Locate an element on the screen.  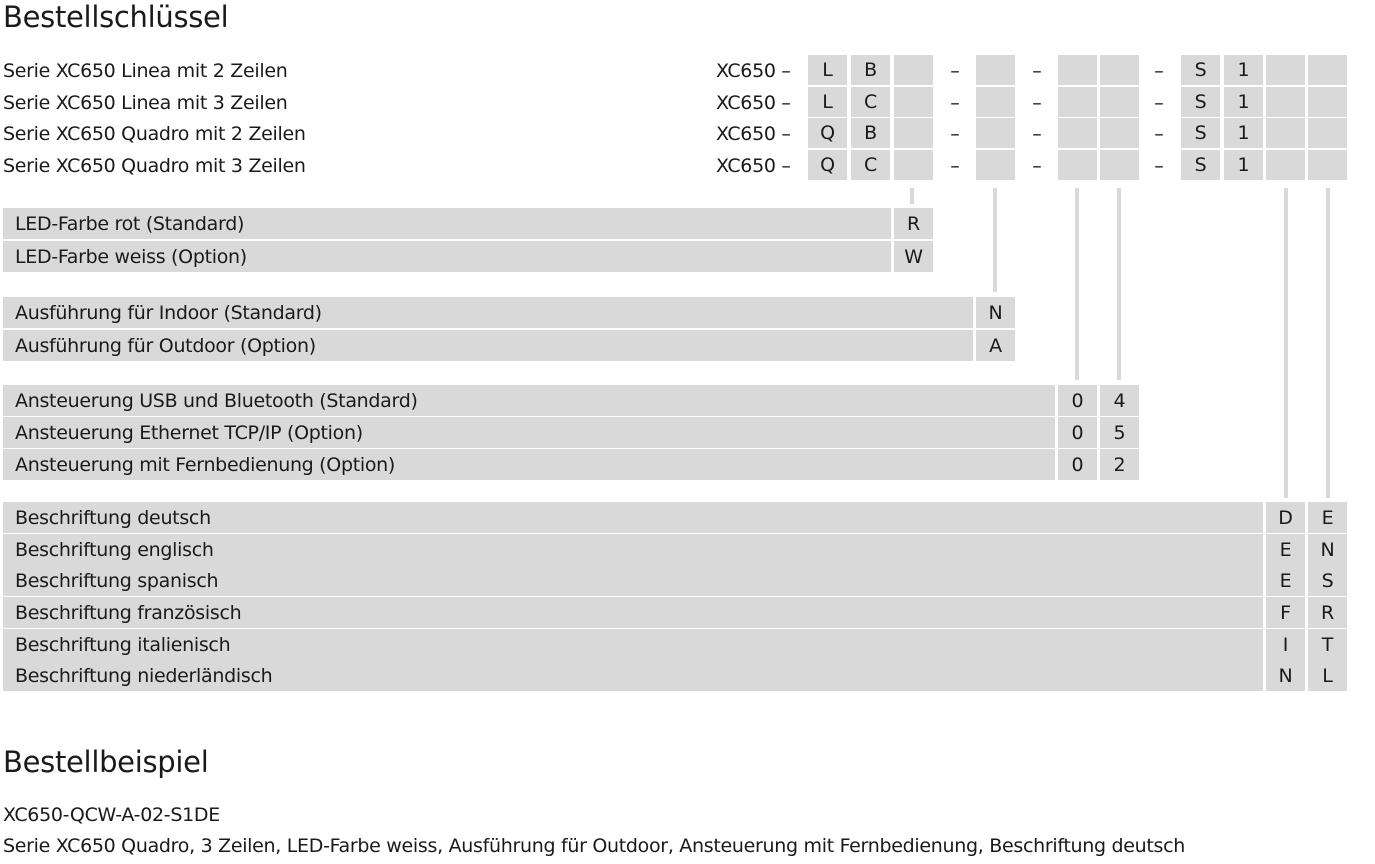
example-code: XC650-QCW-A-02-S1DE is located at coordinates (111, 815).